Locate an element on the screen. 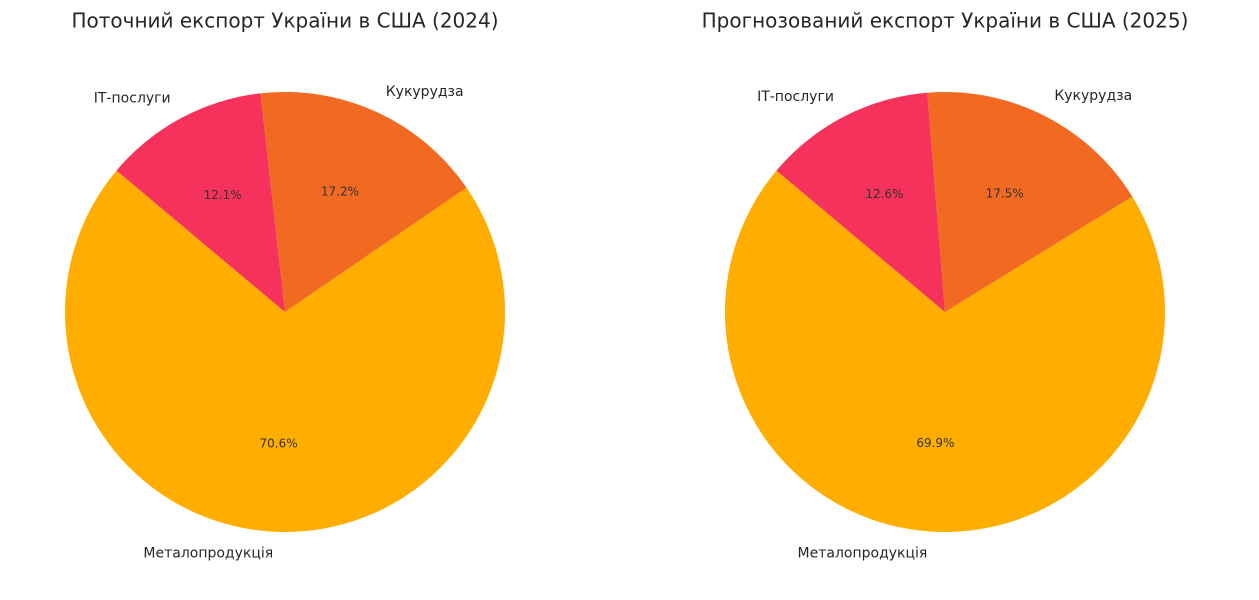 This screenshot has width=1259, height=600. value-label: 17.2% is located at coordinates (340, 191).